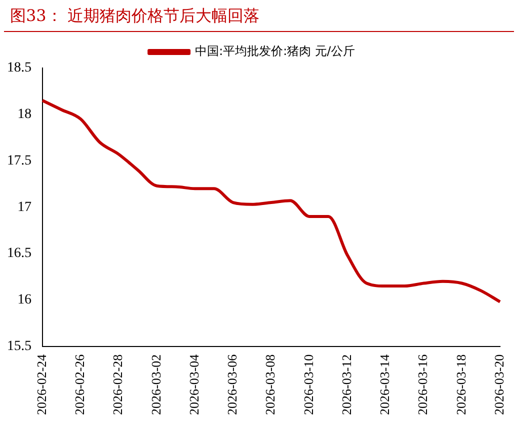 The height and width of the screenshot is (430, 520). Describe the element at coordinates (232, 385) in the screenshot. I see `x-tick-label: 2026-03-06` at that location.